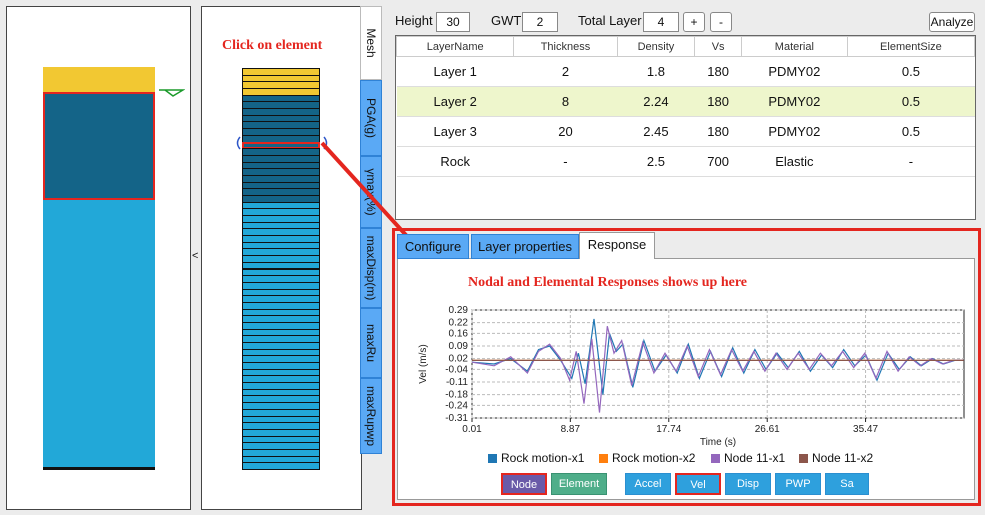  What do you see at coordinates (717, 369) in the screenshot?
I see `series-line-node-11-x1` at bounding box center [717, 369].